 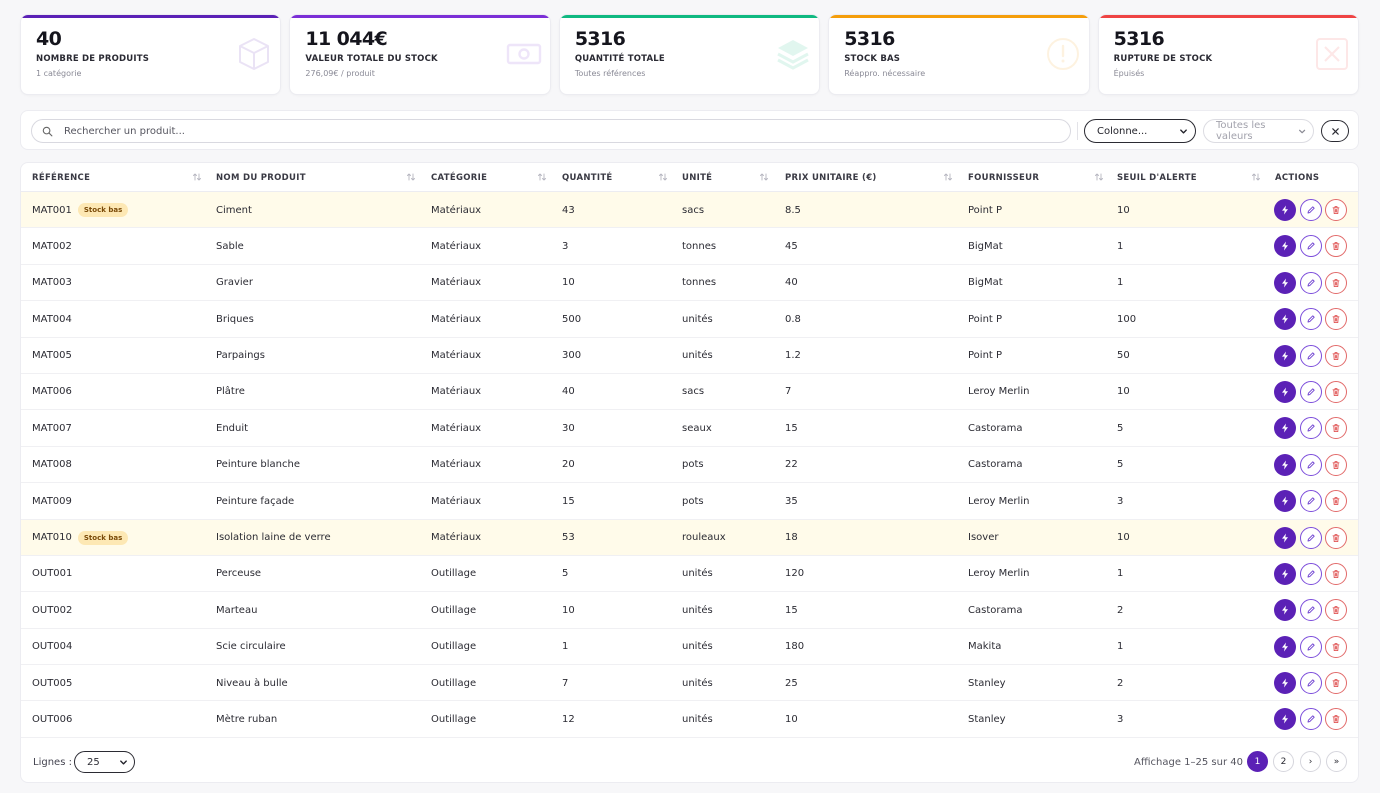 What do you see at coordinates (697, 177) in the screenshot?
I see `column-header: UNITÉ` at bounding box center [697, 177].